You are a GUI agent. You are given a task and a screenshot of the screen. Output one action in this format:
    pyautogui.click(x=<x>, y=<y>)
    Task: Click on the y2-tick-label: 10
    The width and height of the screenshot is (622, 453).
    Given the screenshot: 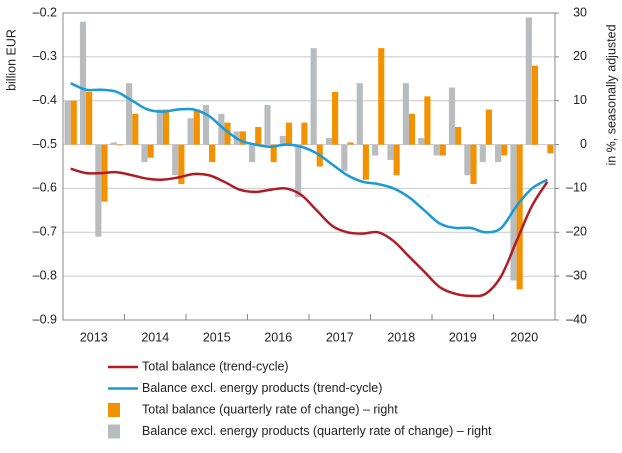 What is the action you would take?
    pyautogui.click(x=580, y=100)
    